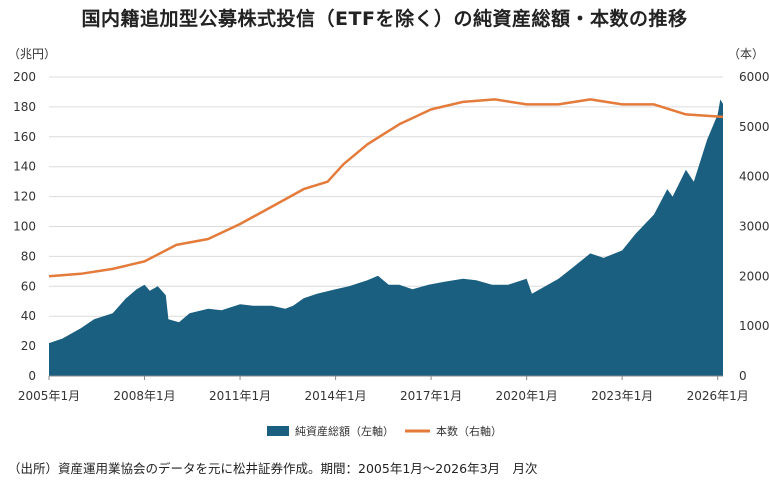 This screenshot has width=769, height=481. I want to click on x-axis-tick-label: 2026年1月, so click(718, 396).